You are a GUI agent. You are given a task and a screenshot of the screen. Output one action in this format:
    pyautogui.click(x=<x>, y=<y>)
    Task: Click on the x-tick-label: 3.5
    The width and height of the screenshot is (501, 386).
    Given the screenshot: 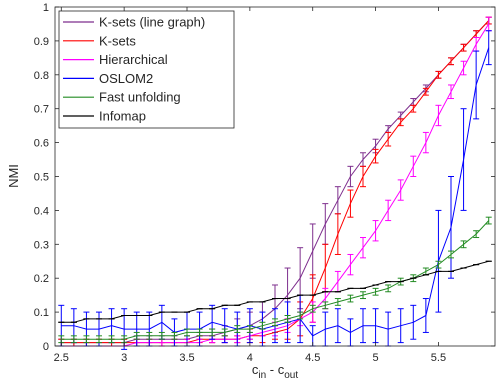 What is the action you would take?
    pyautogui.click(x=186, y=358)
    